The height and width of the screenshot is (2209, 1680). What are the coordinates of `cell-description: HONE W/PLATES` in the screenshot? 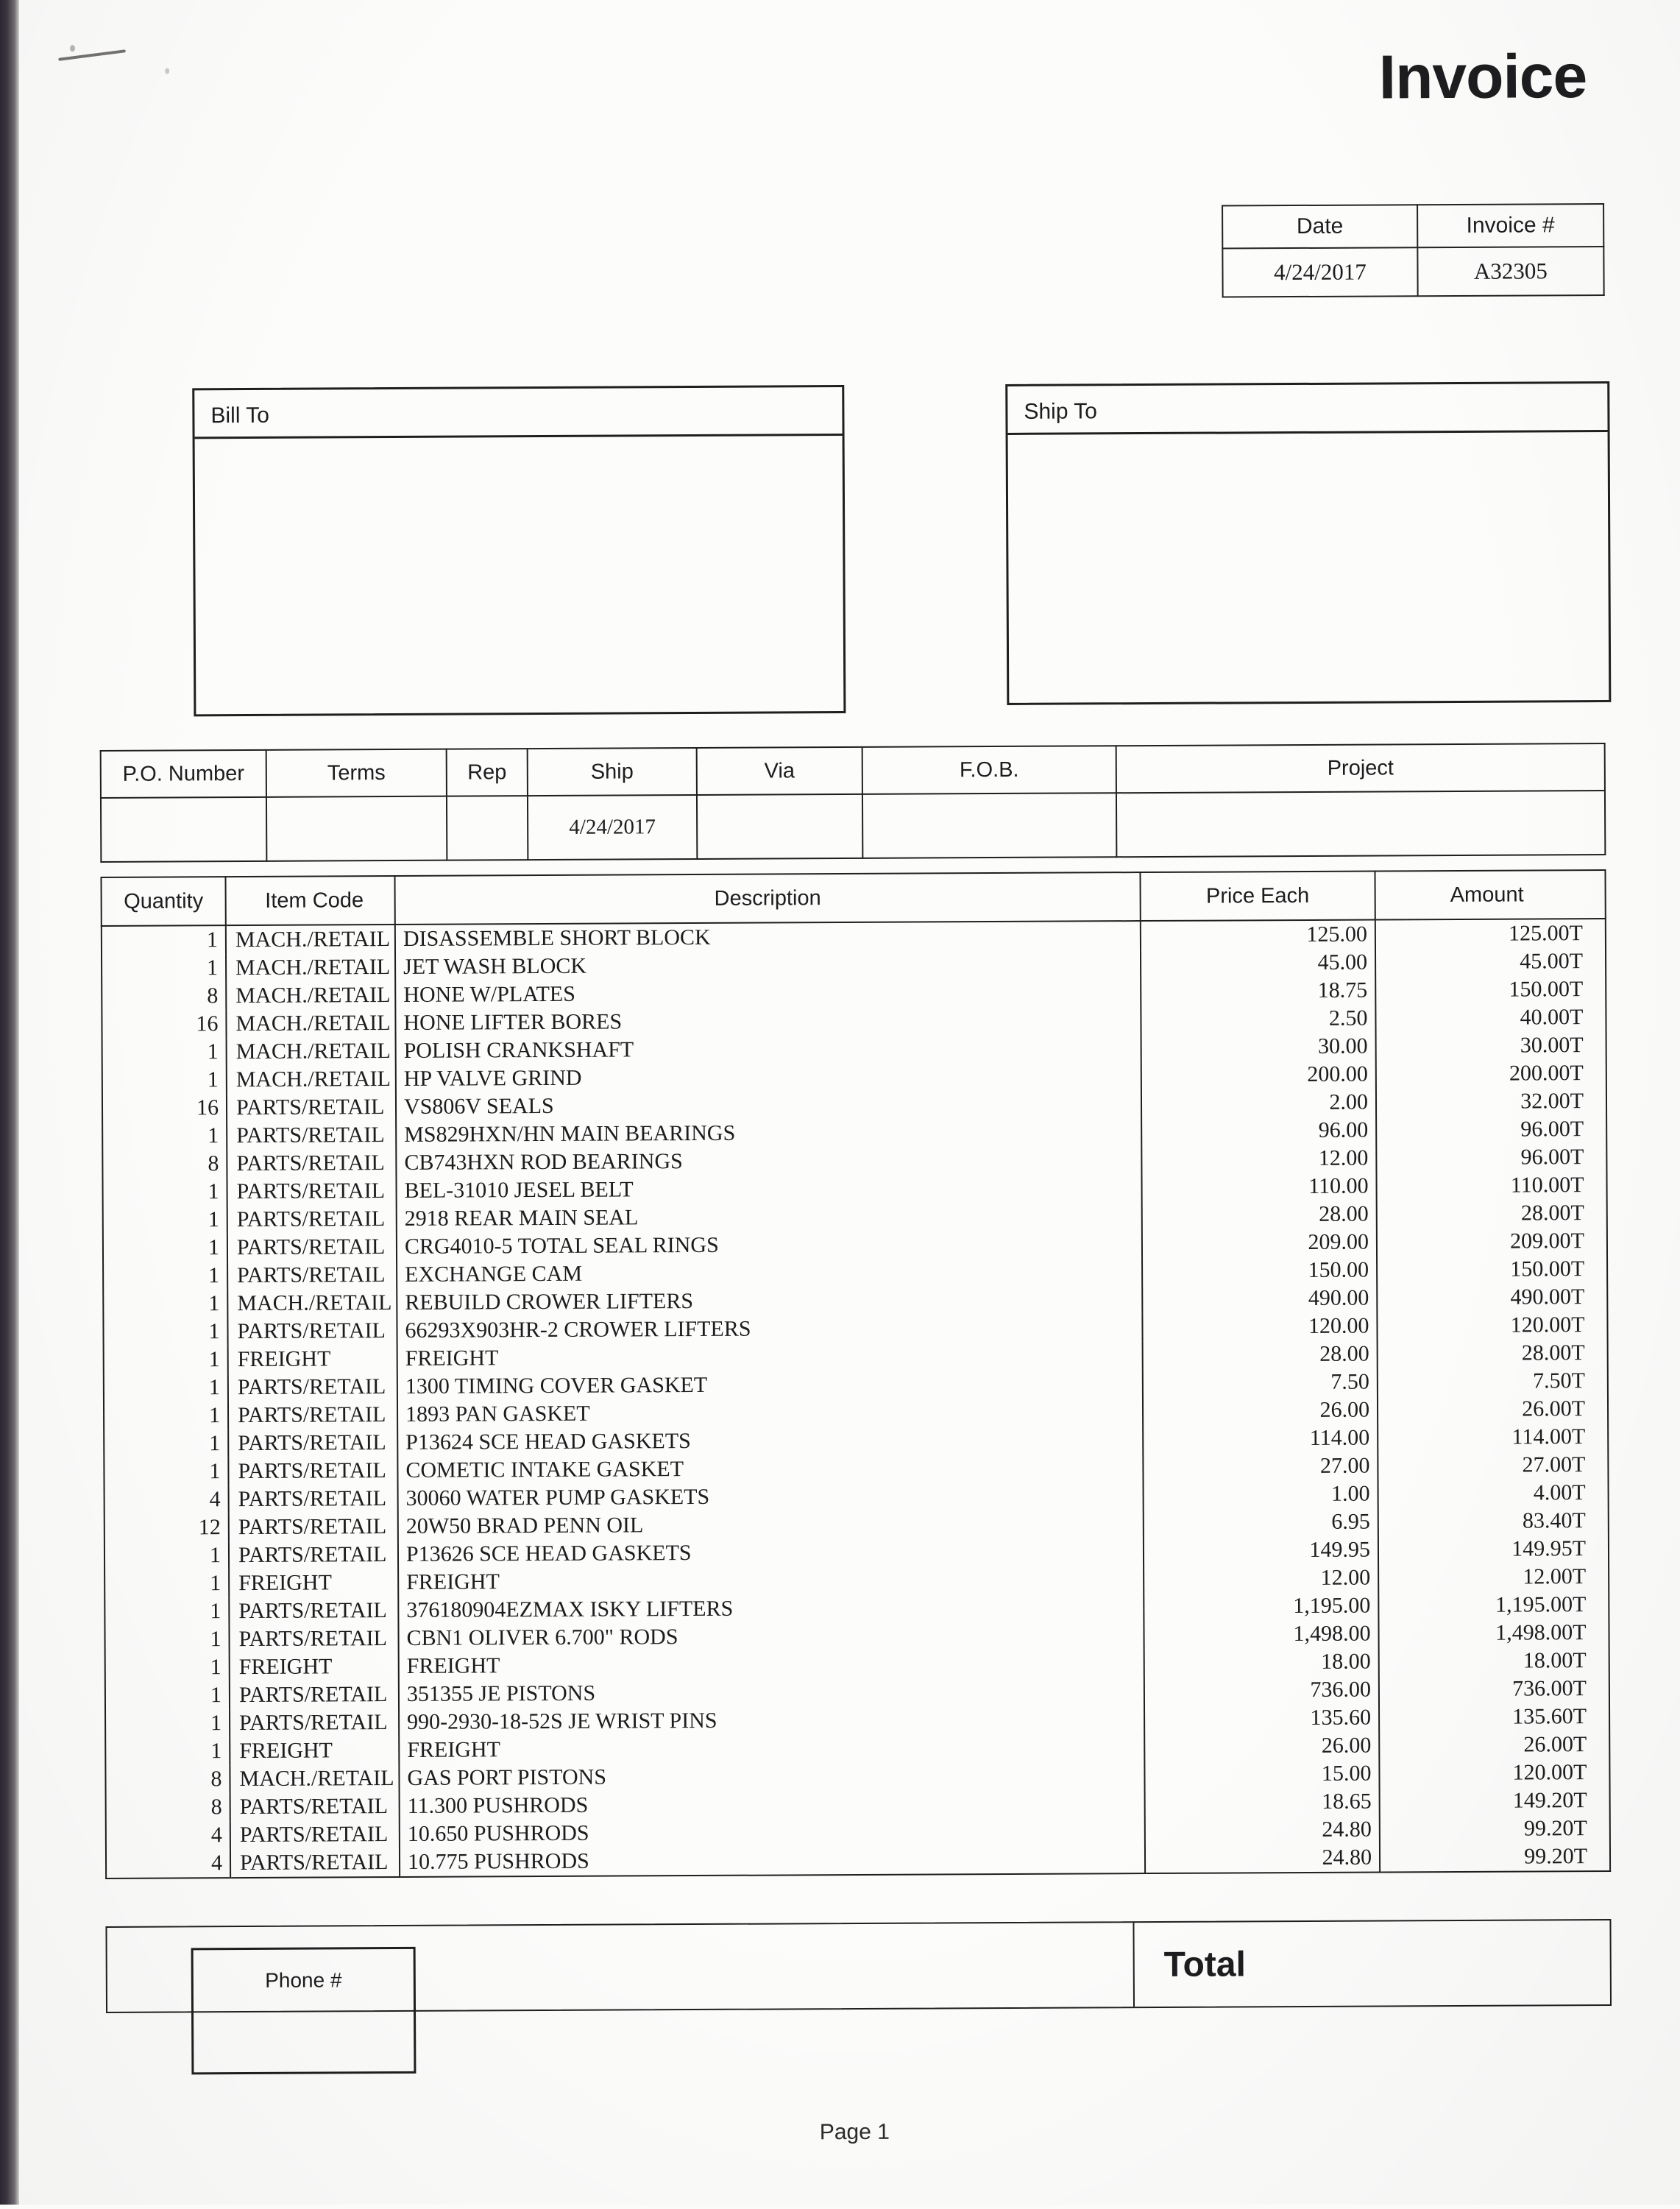 It's located at (768, 994).